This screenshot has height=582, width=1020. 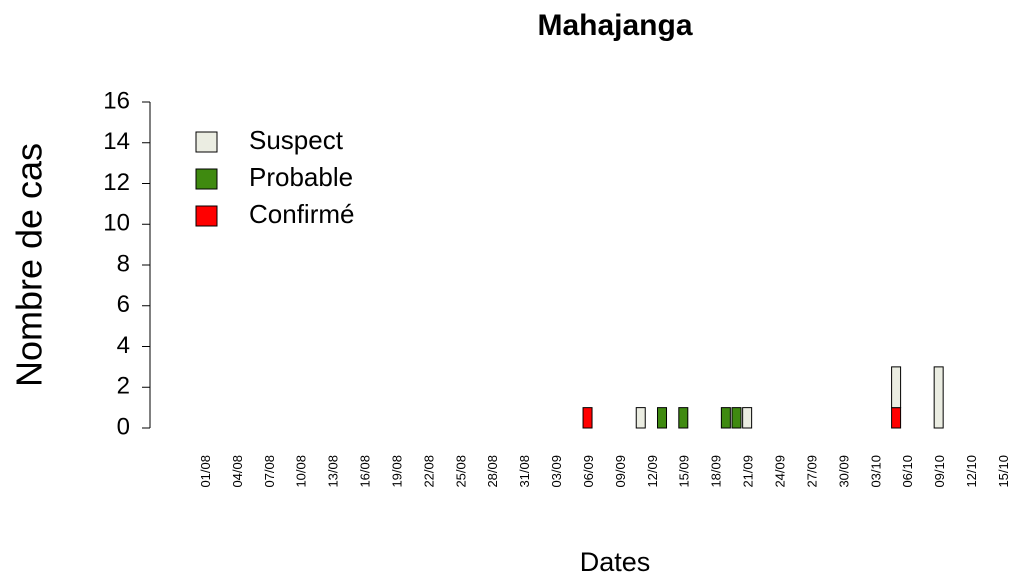 I want to click on x-tick-label: 27/09, so click(x=811, y=471).